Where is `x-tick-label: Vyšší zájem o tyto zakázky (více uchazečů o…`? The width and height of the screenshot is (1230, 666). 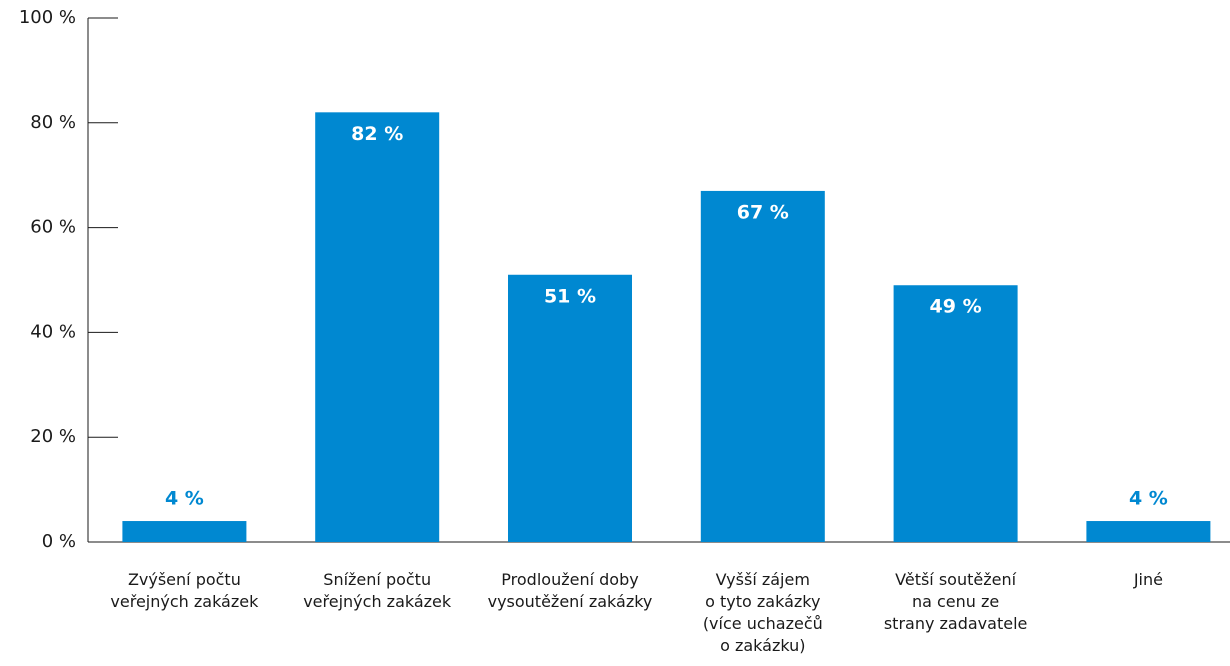
x-tick-label: Vyšší zájem o tyto zakázky (více uchazečů o… is located at coordinates (763, 612).